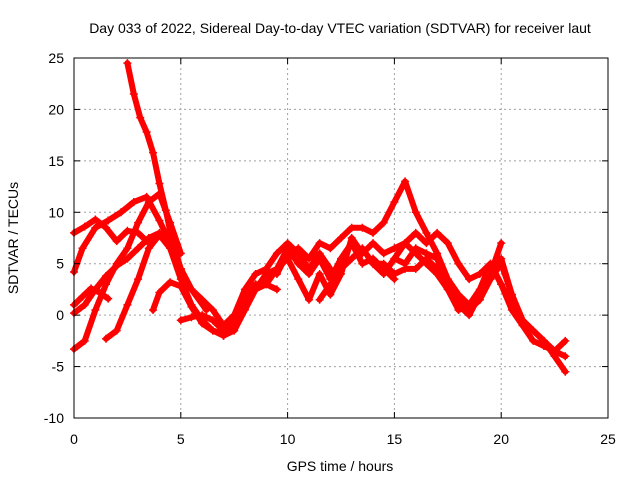 Image resolution: width=640 pixels, height=480 pixels. Describe the element at coordinates (13, 238) in the screenshot. I see `y-axis-label: SDTVAR / TECUs` at that location.